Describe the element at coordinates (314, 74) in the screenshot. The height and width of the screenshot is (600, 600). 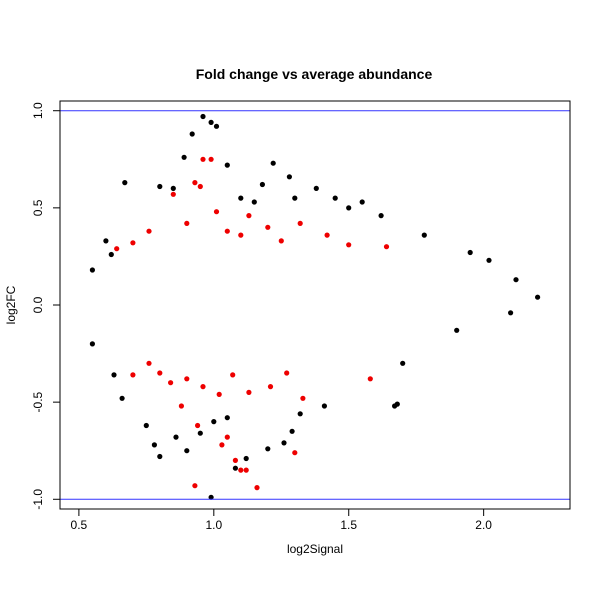
I see `chart-title: Fold change vs average abundance` at that location.